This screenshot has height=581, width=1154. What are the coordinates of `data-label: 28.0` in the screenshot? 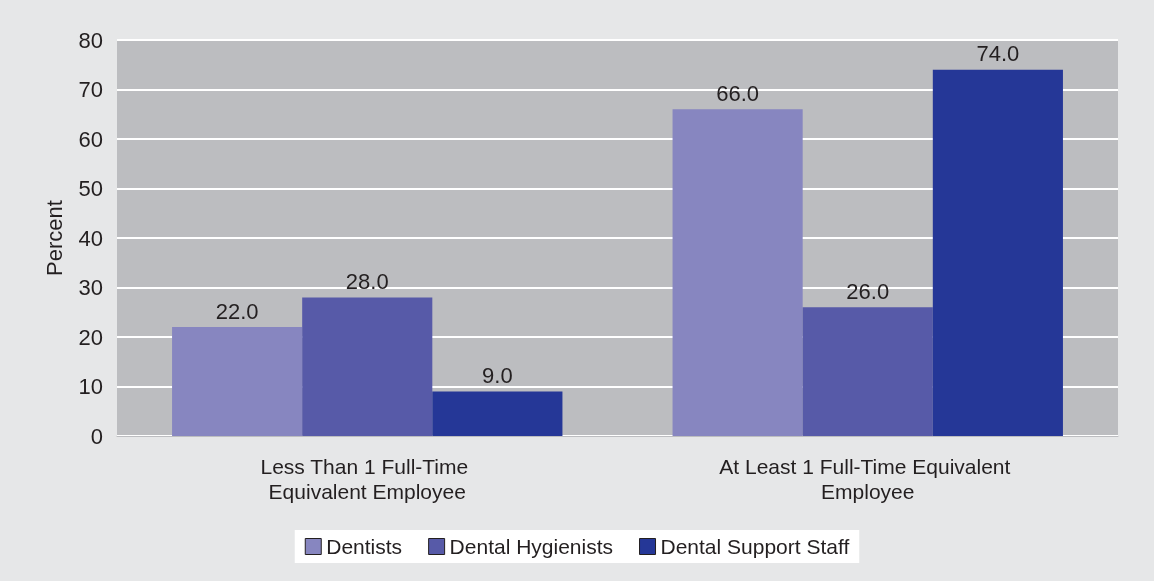 It's located at (367, 281).